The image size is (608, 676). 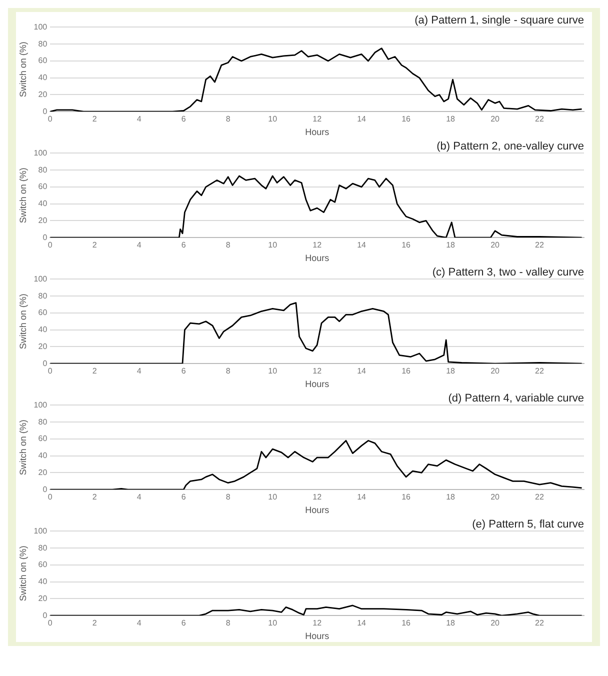 I want to click on chart-title: (d) Pattern 4, variable curve, so click(x=516, y=398).